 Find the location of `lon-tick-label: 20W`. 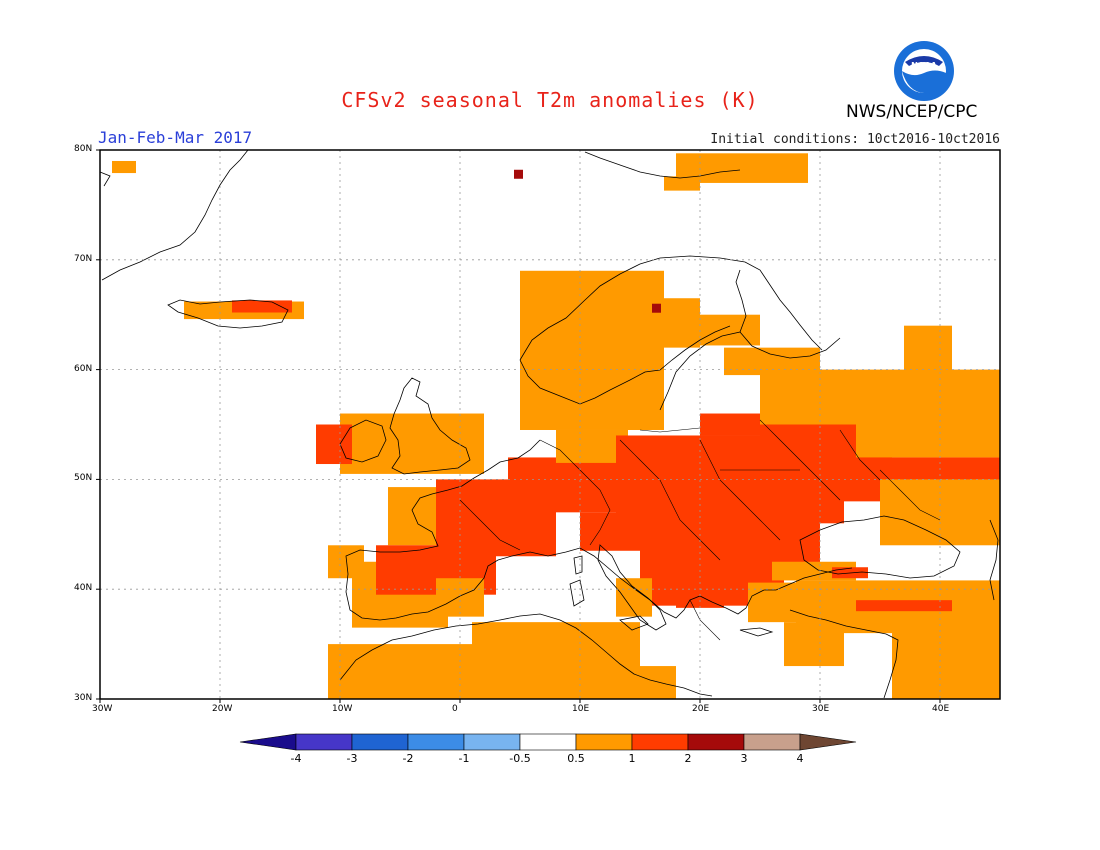

lon-tick-label: 20W is located at coordinates (222, 709).